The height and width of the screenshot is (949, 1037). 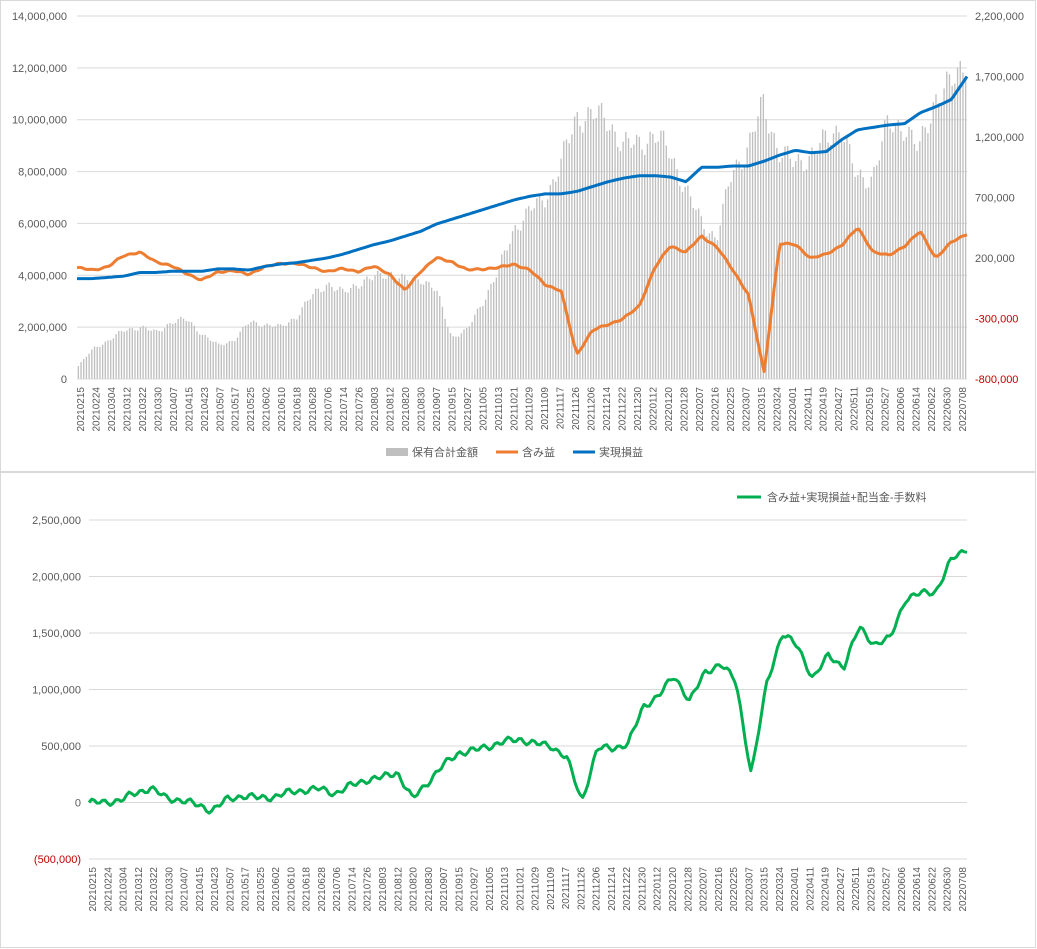 What do you see at coordinates (607, 409) in the screenshot?
I see `x-tick-label: 20211214` at bounding box center [607, 409].